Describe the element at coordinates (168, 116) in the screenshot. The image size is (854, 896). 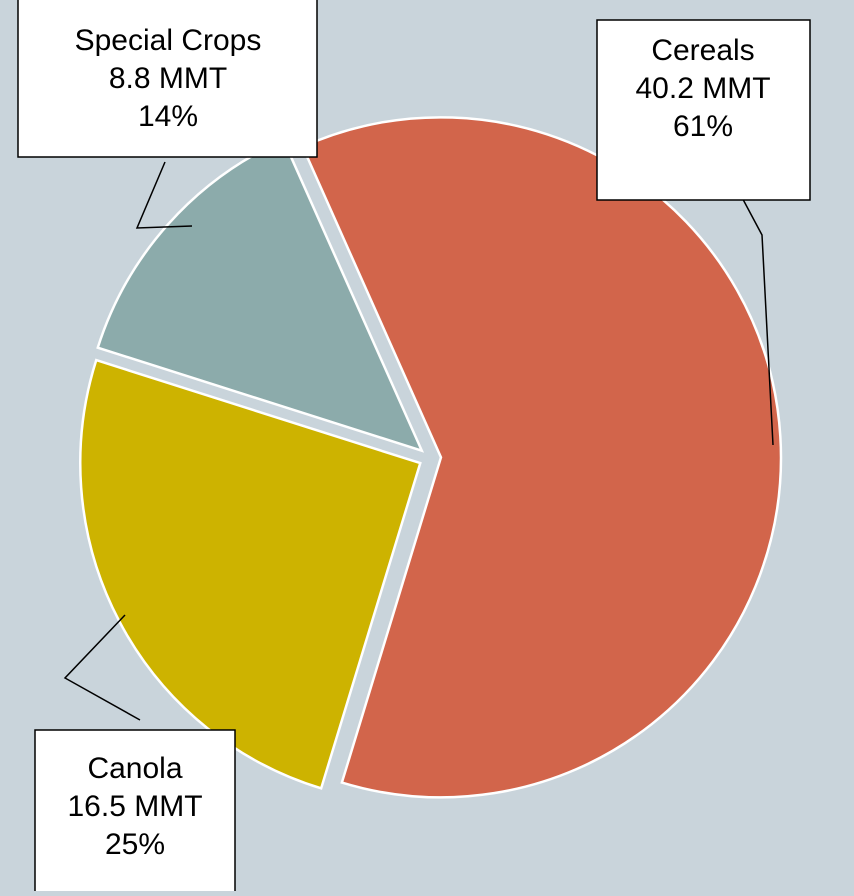
I see `percent-label: 14%` at that location.